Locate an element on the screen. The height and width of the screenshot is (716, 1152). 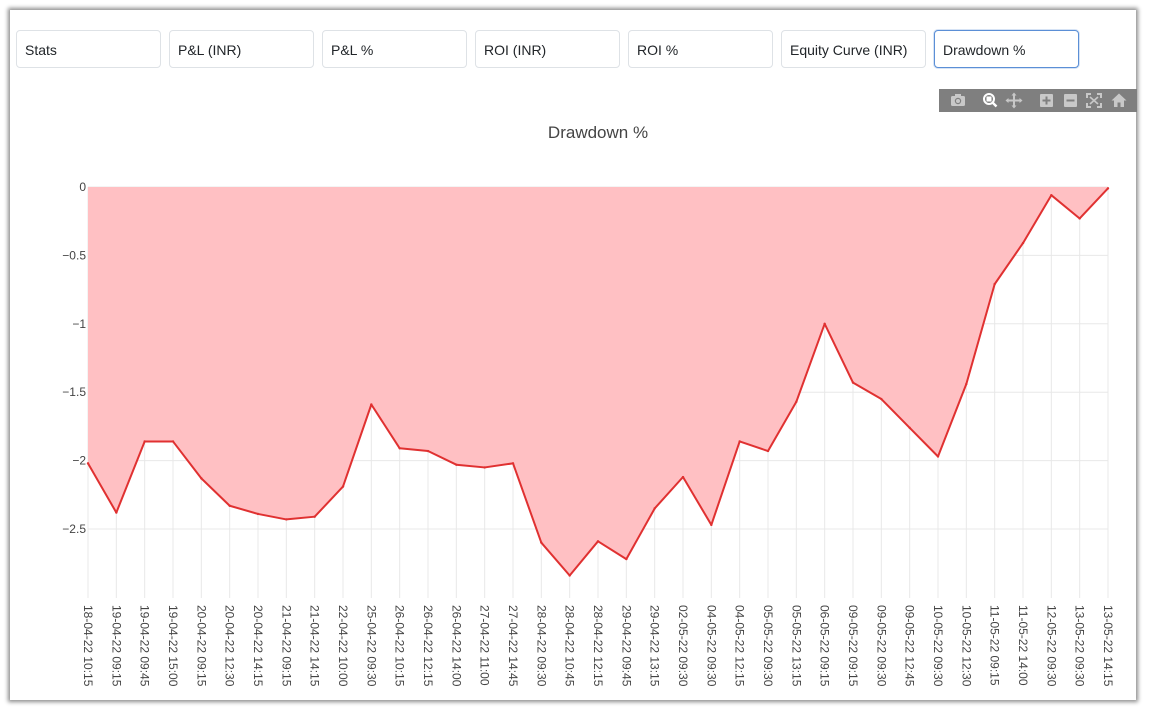
x-tick-label: 22-04-22 10:00 is located at coordinates (343, 646).